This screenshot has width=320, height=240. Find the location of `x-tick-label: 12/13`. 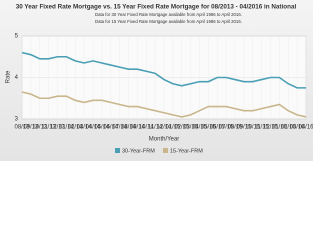

x-tick-label: 12/13 is located at coordinates (58, 128).